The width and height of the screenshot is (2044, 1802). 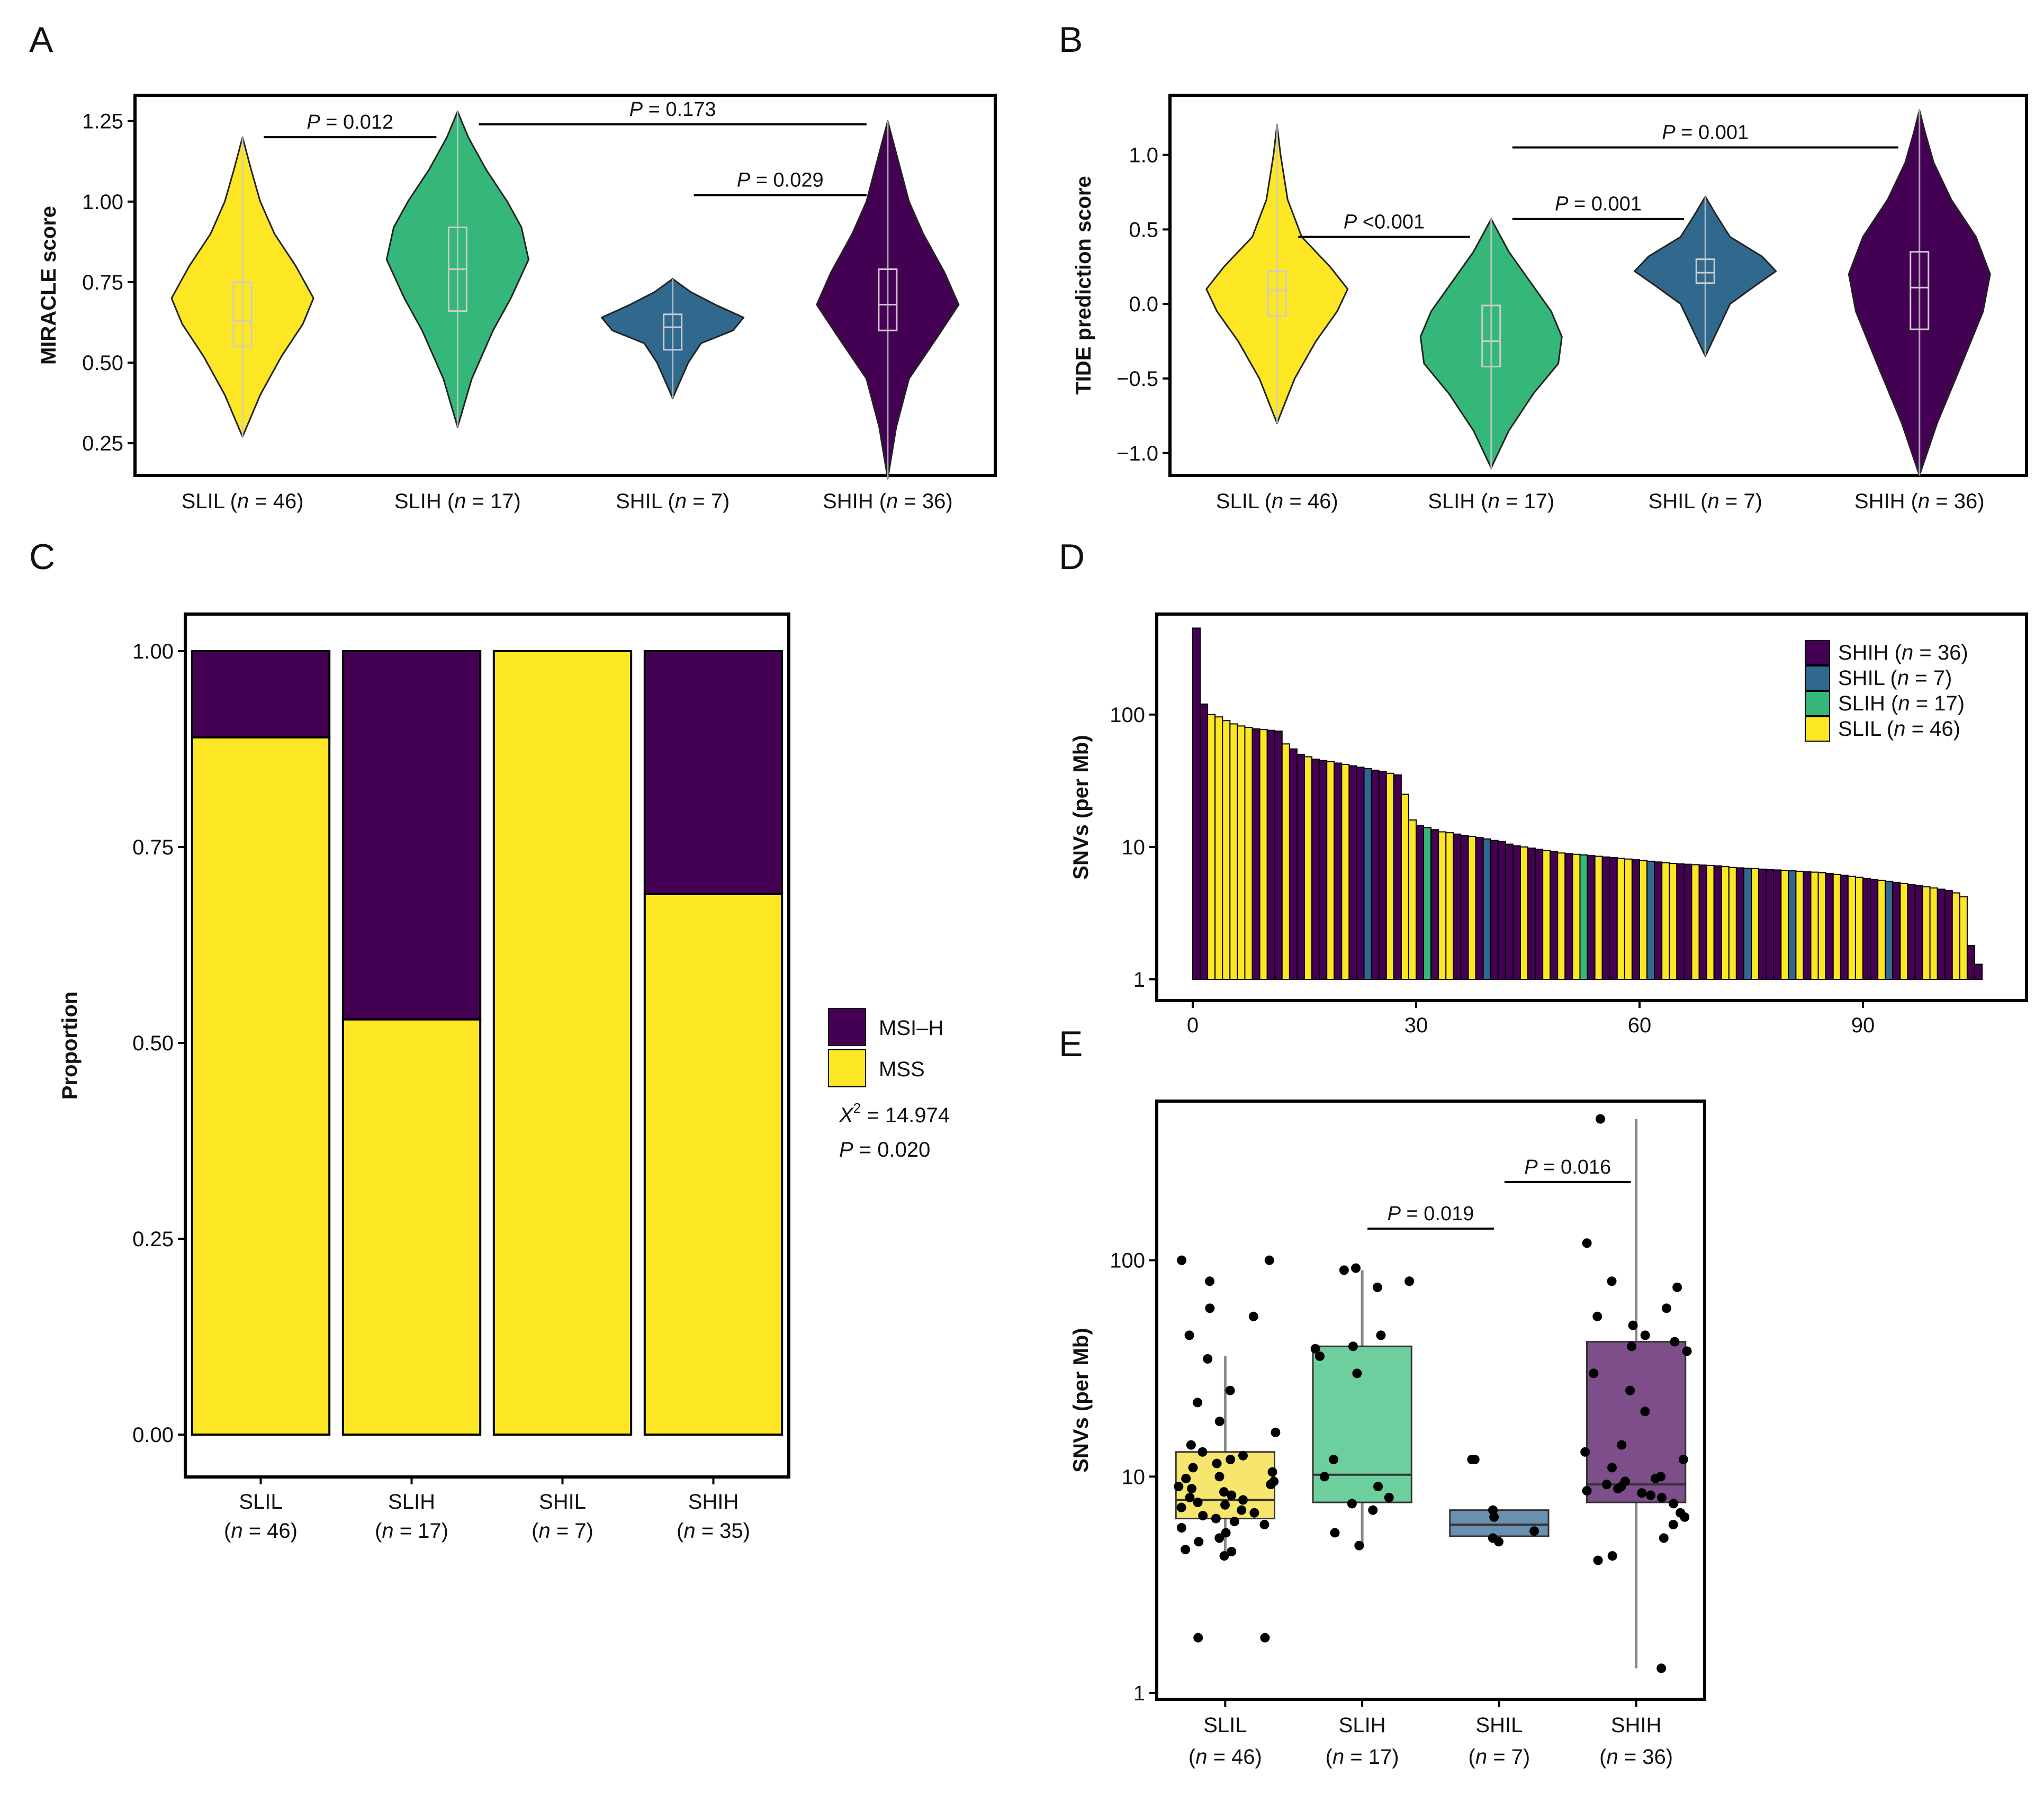 I want to click on p-value-label: P = 0.173, so click(x=672, y=109).